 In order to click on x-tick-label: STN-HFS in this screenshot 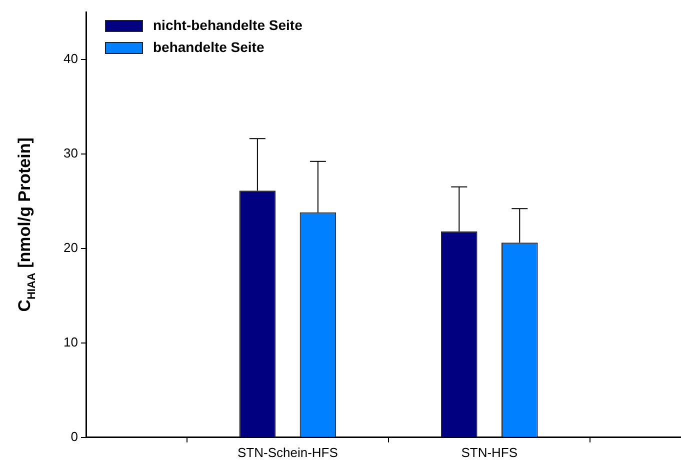, I will do `click(489, 452)`.